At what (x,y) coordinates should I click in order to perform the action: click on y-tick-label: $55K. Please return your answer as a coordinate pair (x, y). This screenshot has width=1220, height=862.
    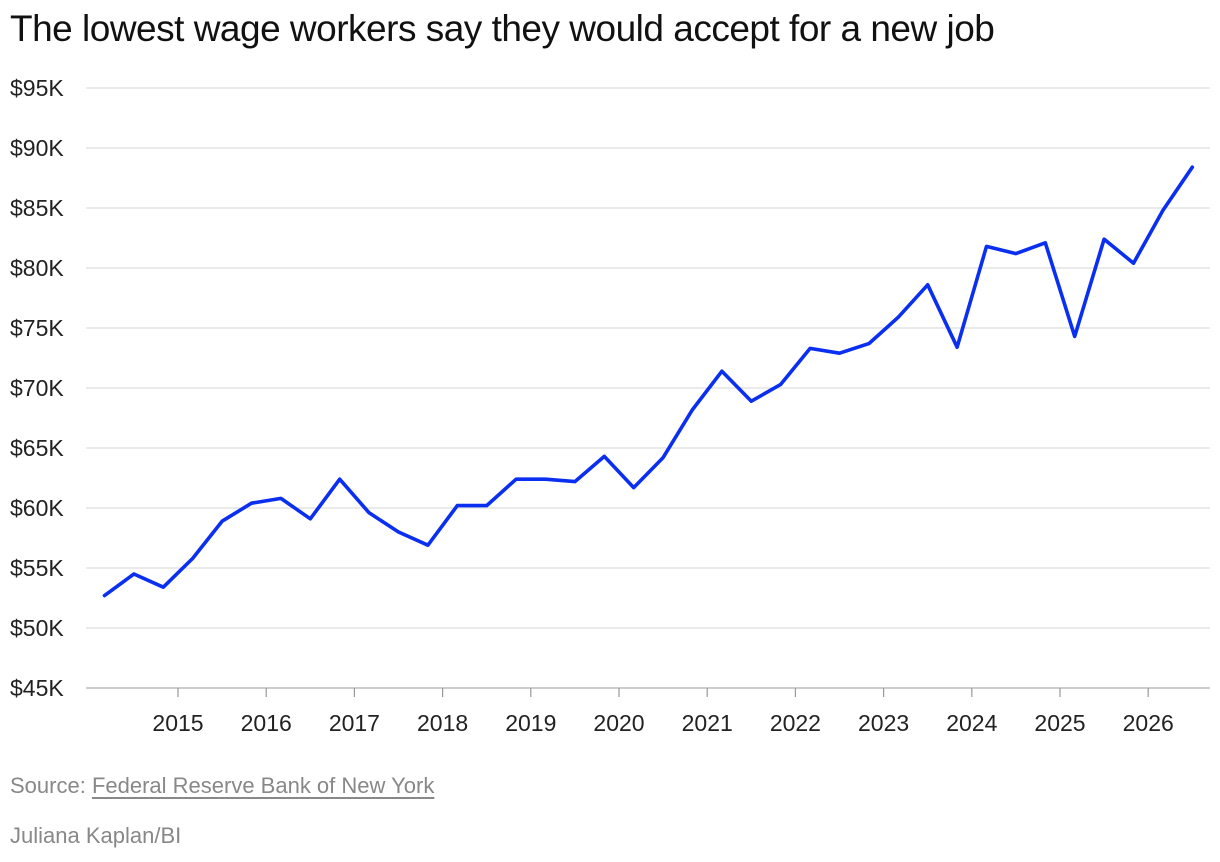
    Looking at the image, I should click on (37, 568).